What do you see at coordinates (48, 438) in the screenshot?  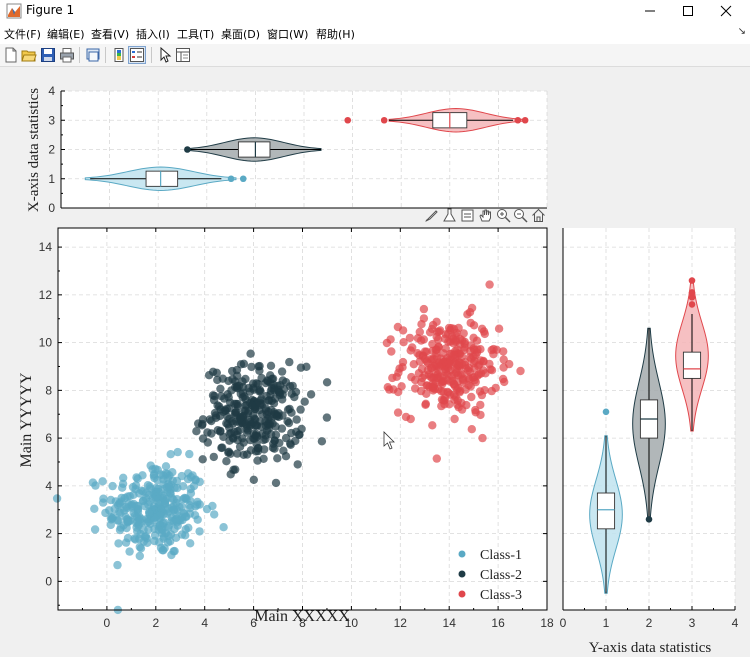 I see `main-y-tick-label: 6` at bounding box center [48, 438].